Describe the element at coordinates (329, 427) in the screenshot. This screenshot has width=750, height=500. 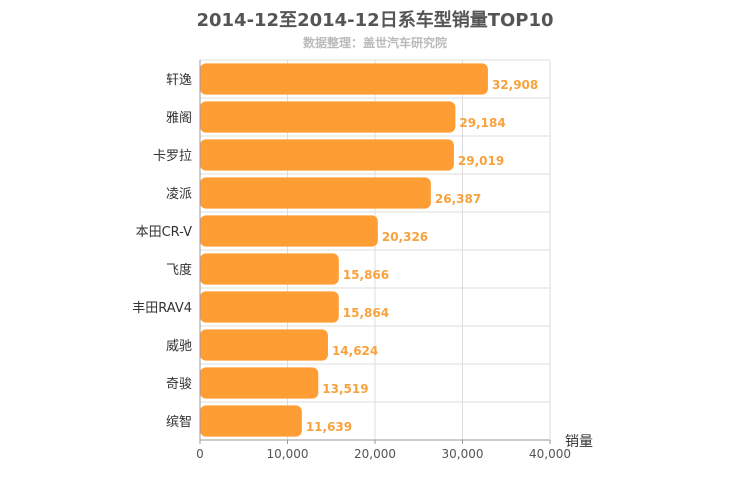
I see `data-label: 11,639` at that location.